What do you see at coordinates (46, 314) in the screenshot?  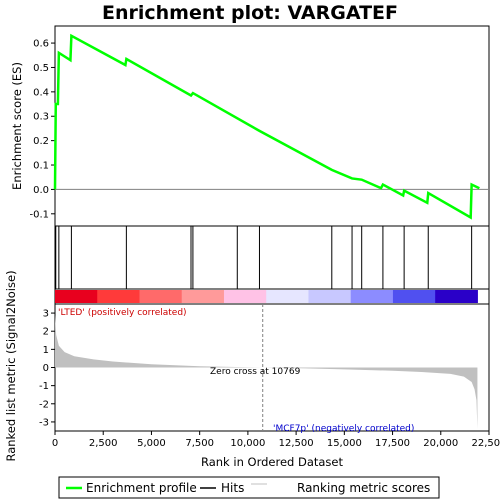 I see `metric-y-tick-label: 3` at bounding box center [46, 314].